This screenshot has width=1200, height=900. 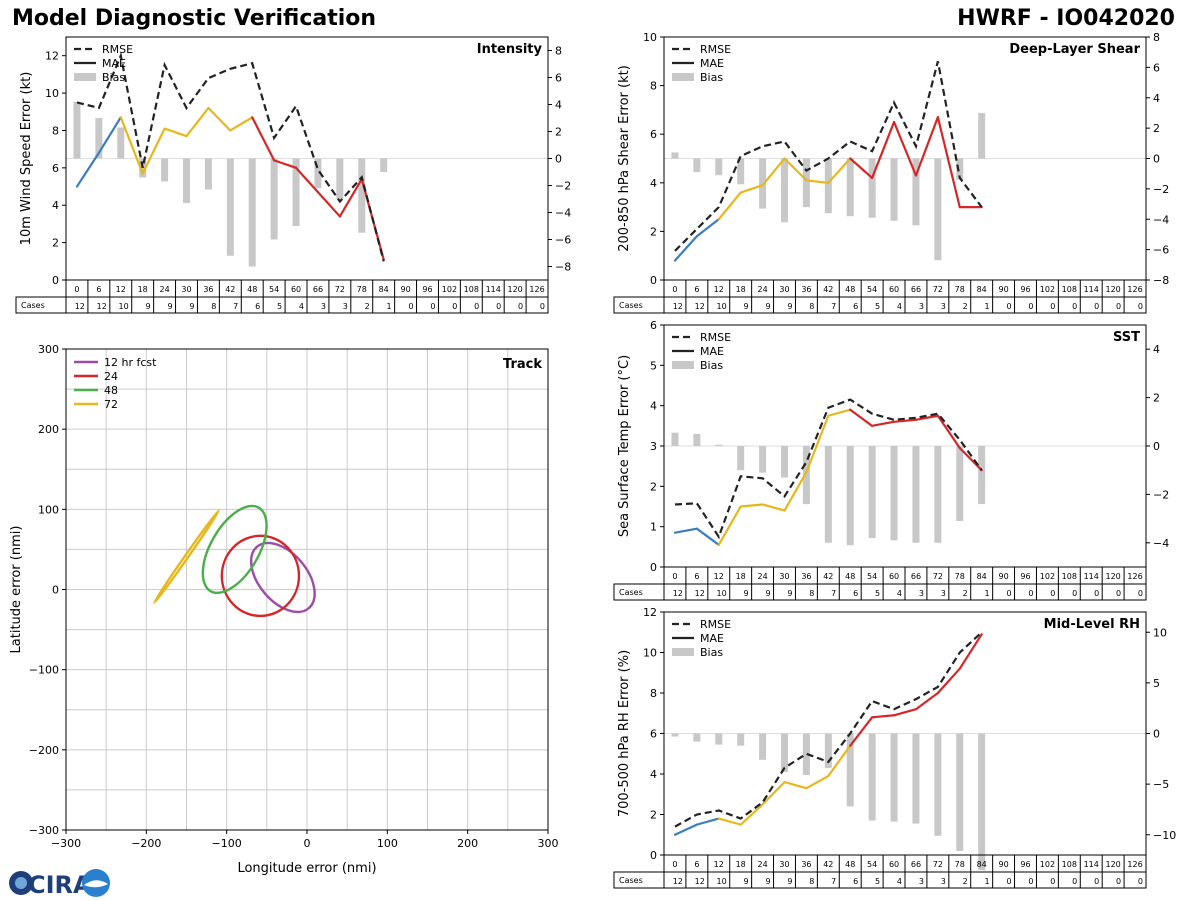 What do you see at coordinates (653, 406) in the screenshot?
I see `sst-ytick-label: 4` at bounding box center [653, 406].